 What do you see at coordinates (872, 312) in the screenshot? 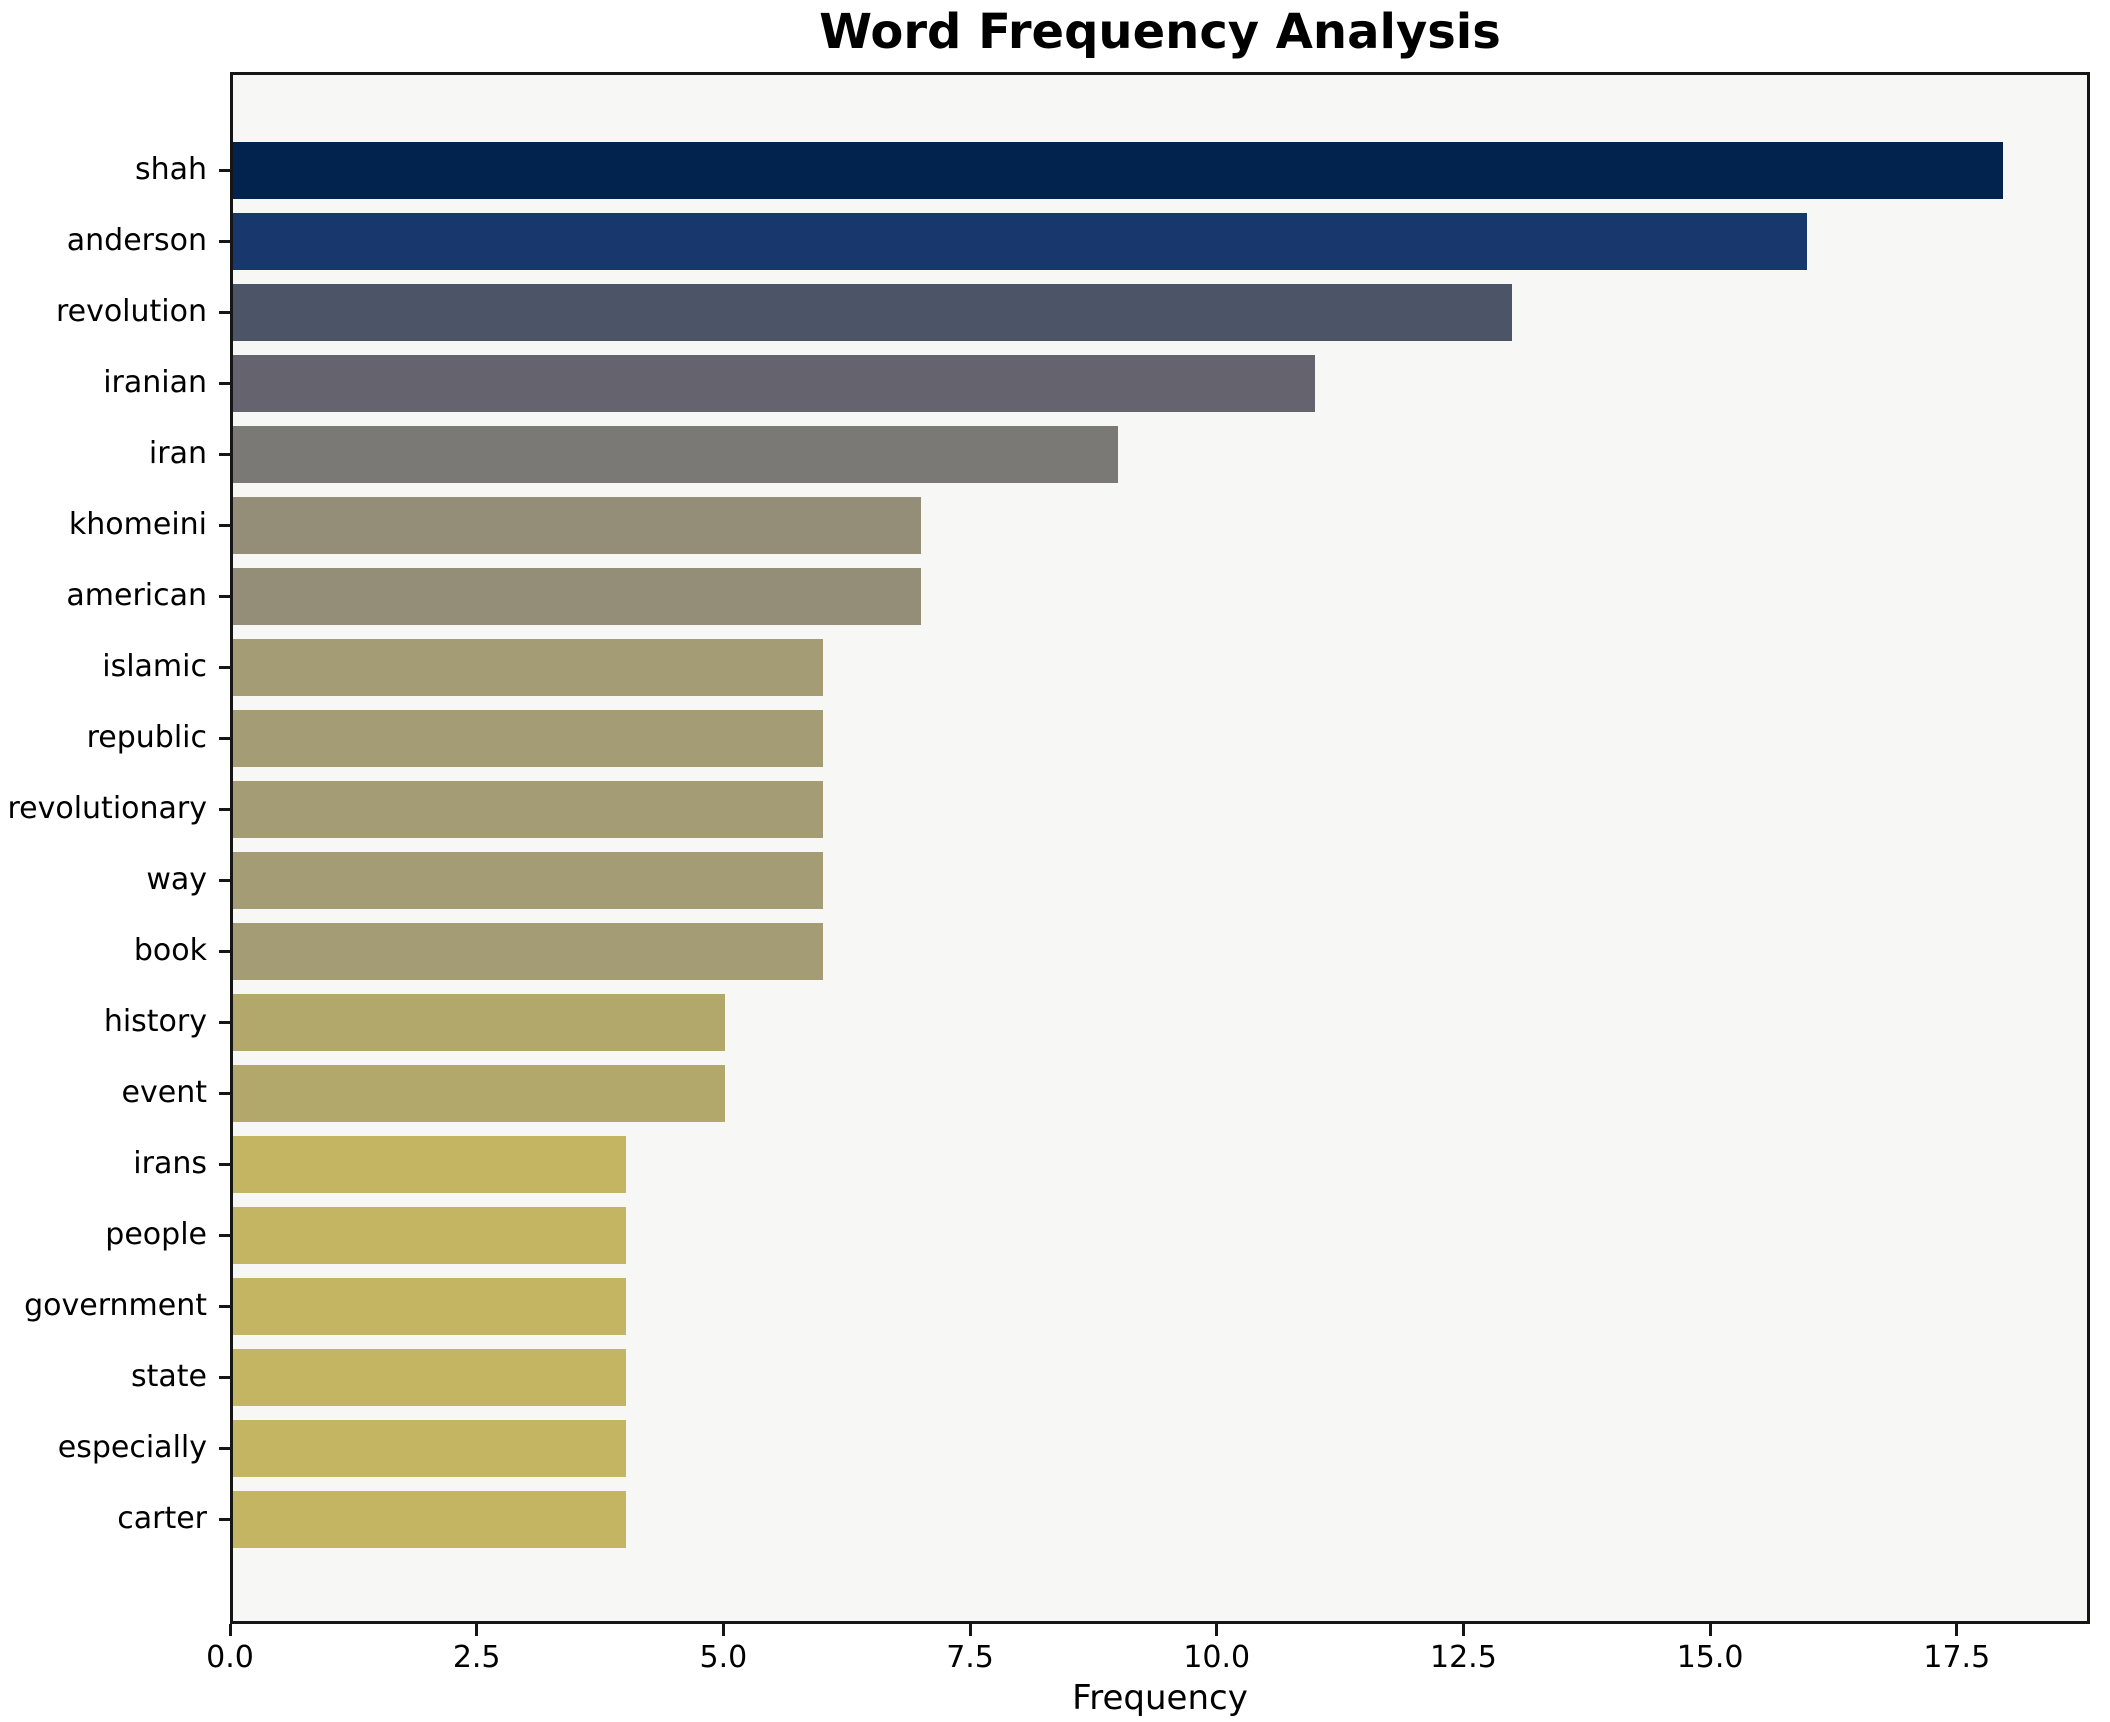
I see `bar-revolution` at bounding box center [872, 312].